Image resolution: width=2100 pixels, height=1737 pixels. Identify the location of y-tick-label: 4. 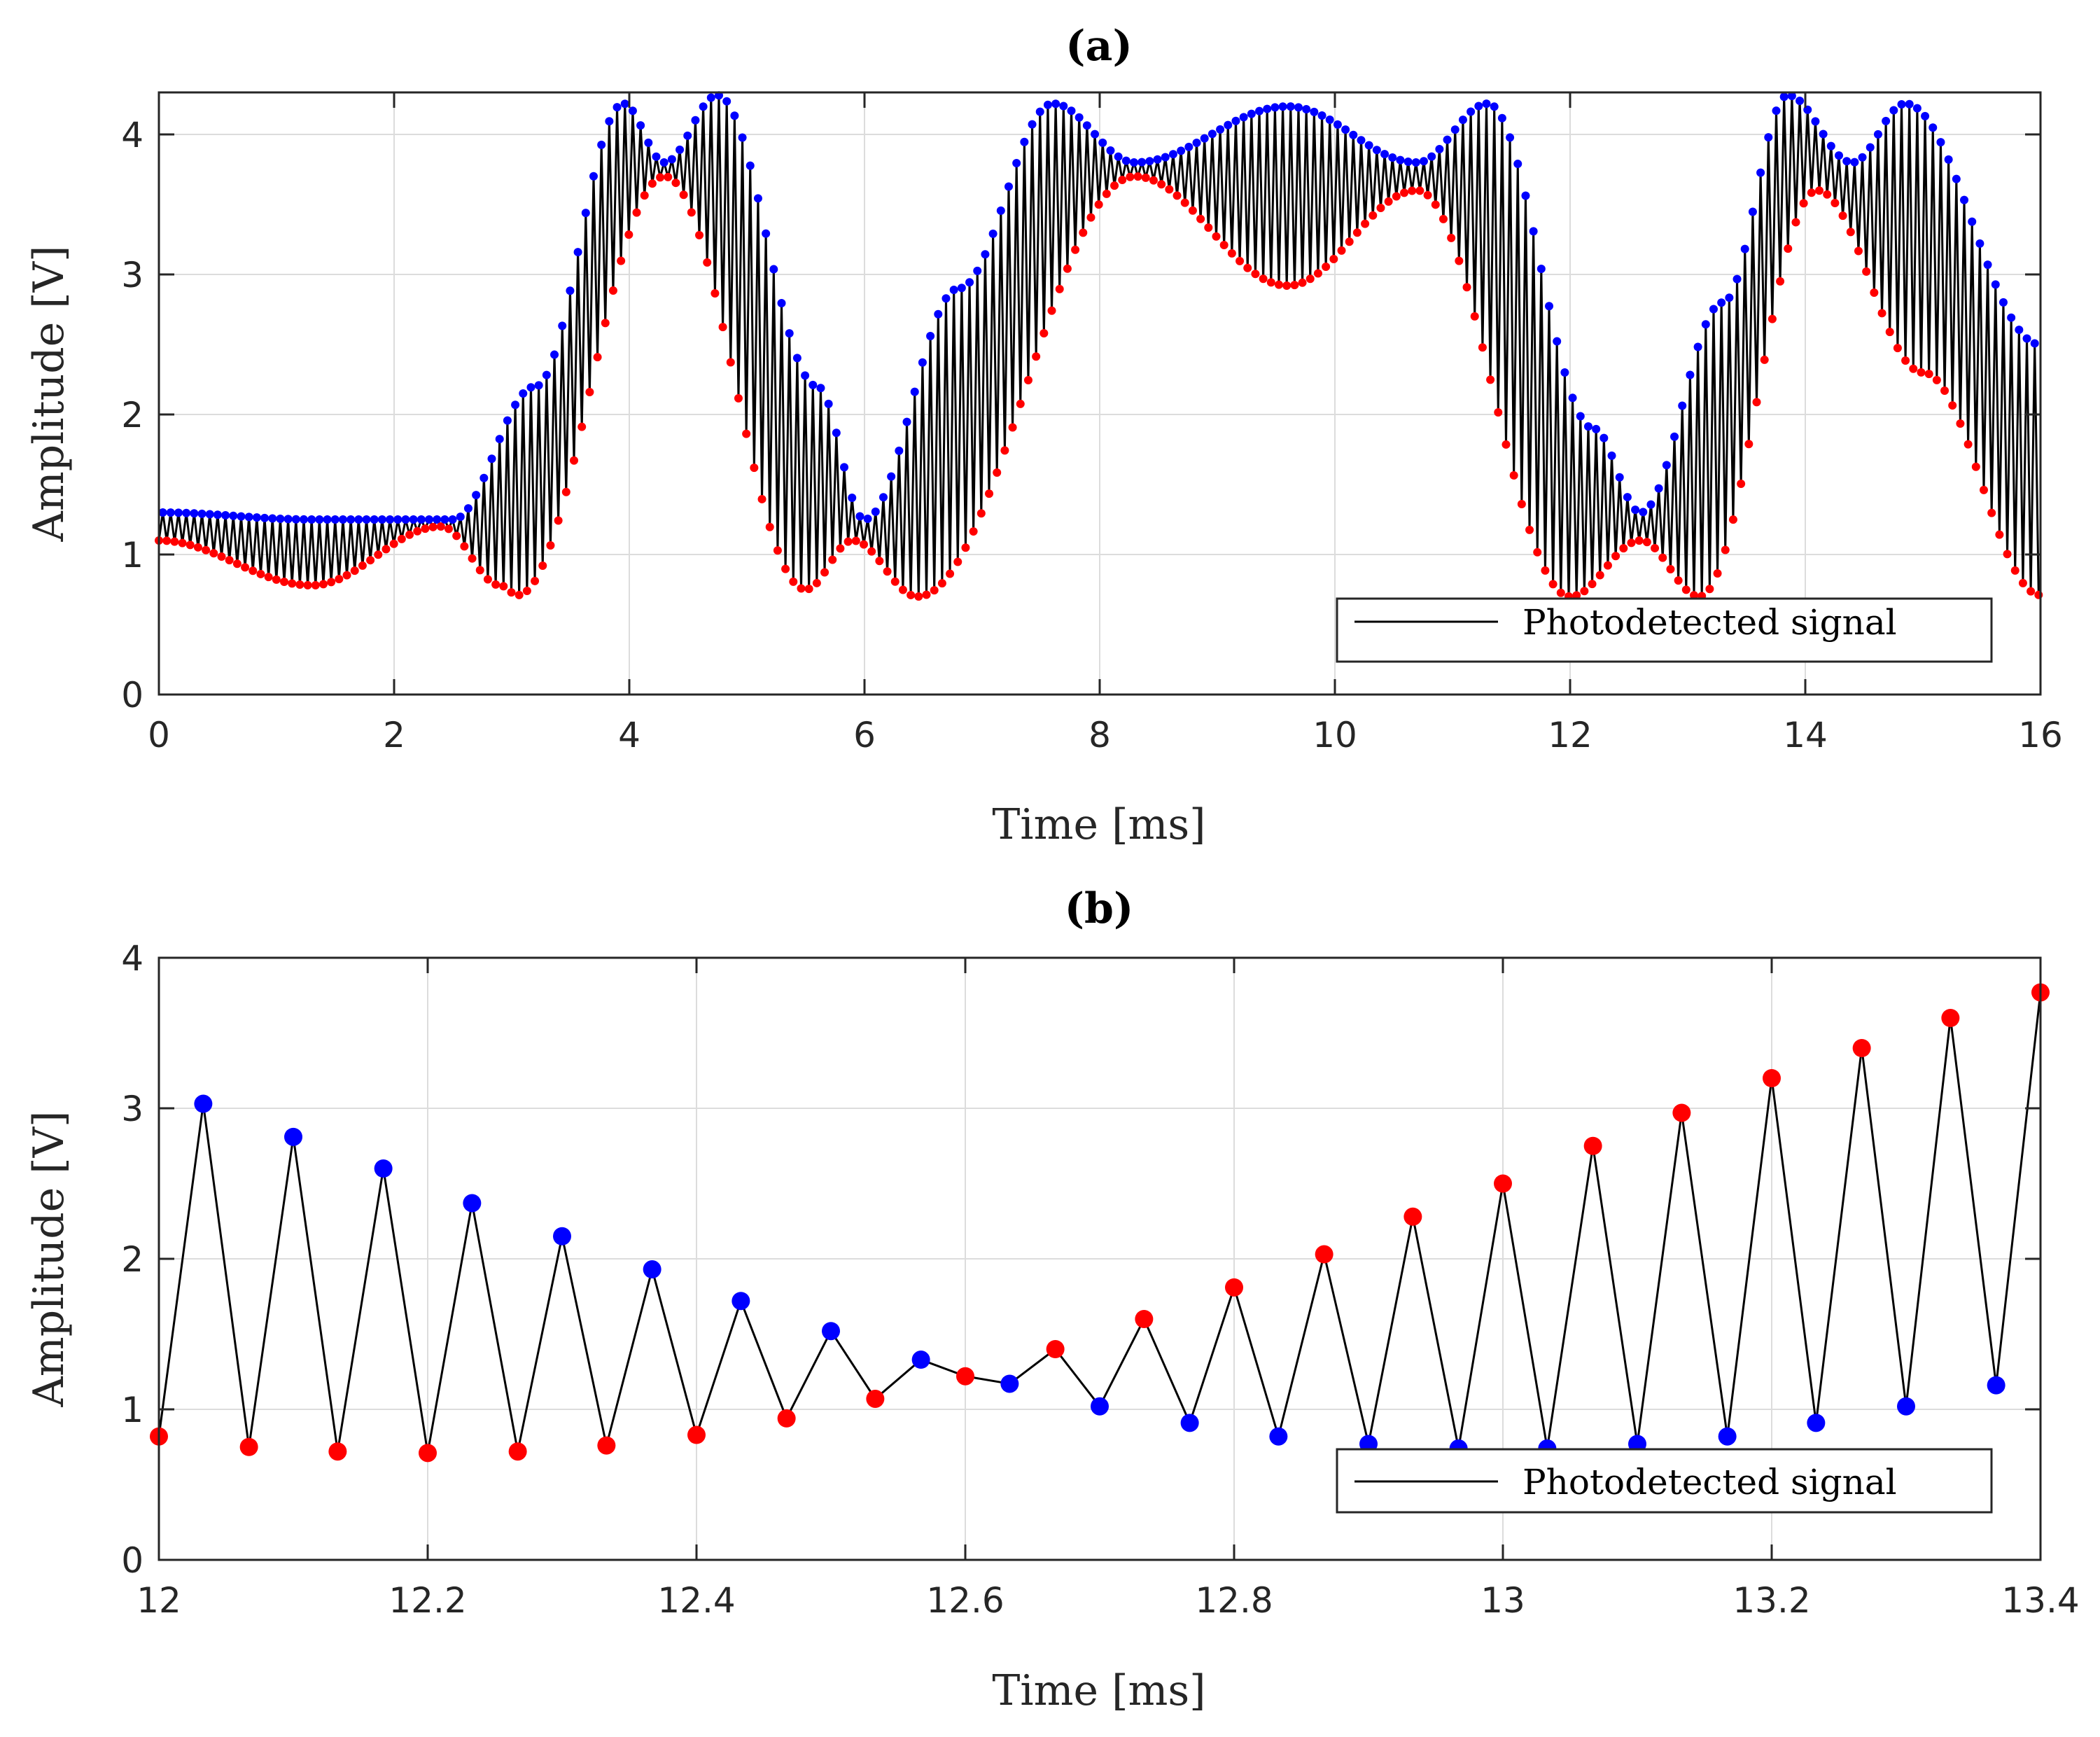
(132, 135).